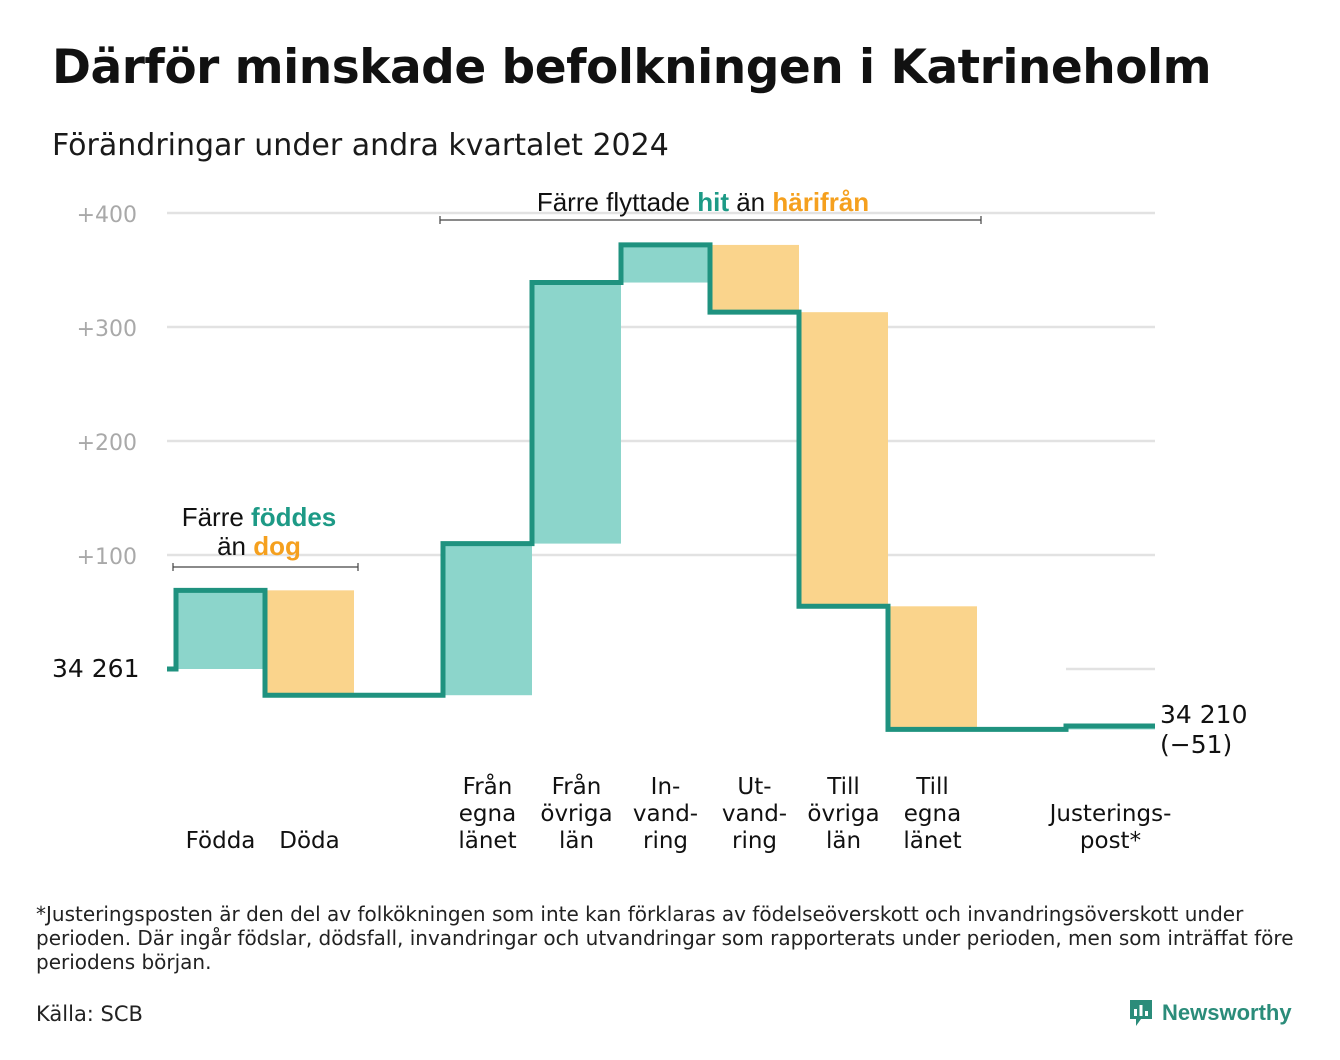 This screenshot has height=1060, width=1340. What do you see at coordinates (265, 567) in the screenshot?
I see `births-bracket` at bounding box center [265, 567].